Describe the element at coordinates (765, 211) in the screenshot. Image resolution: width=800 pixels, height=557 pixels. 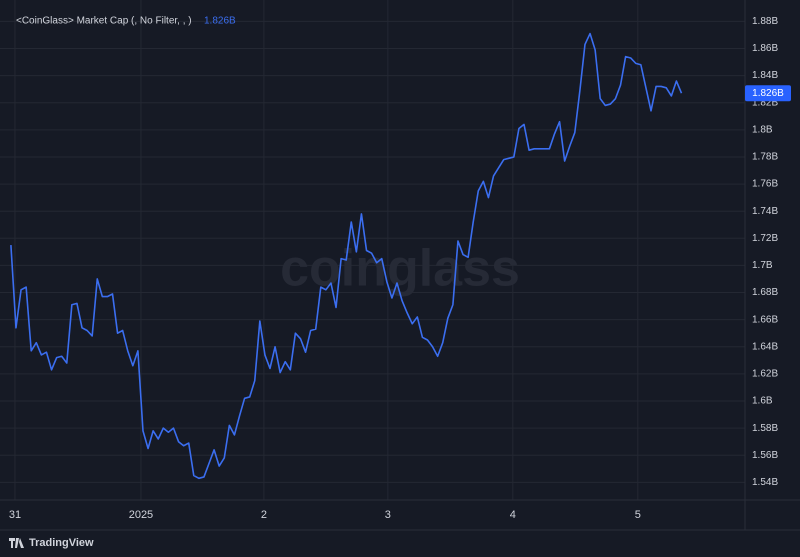
I see `y-tick-label: 1.74B` at that location.